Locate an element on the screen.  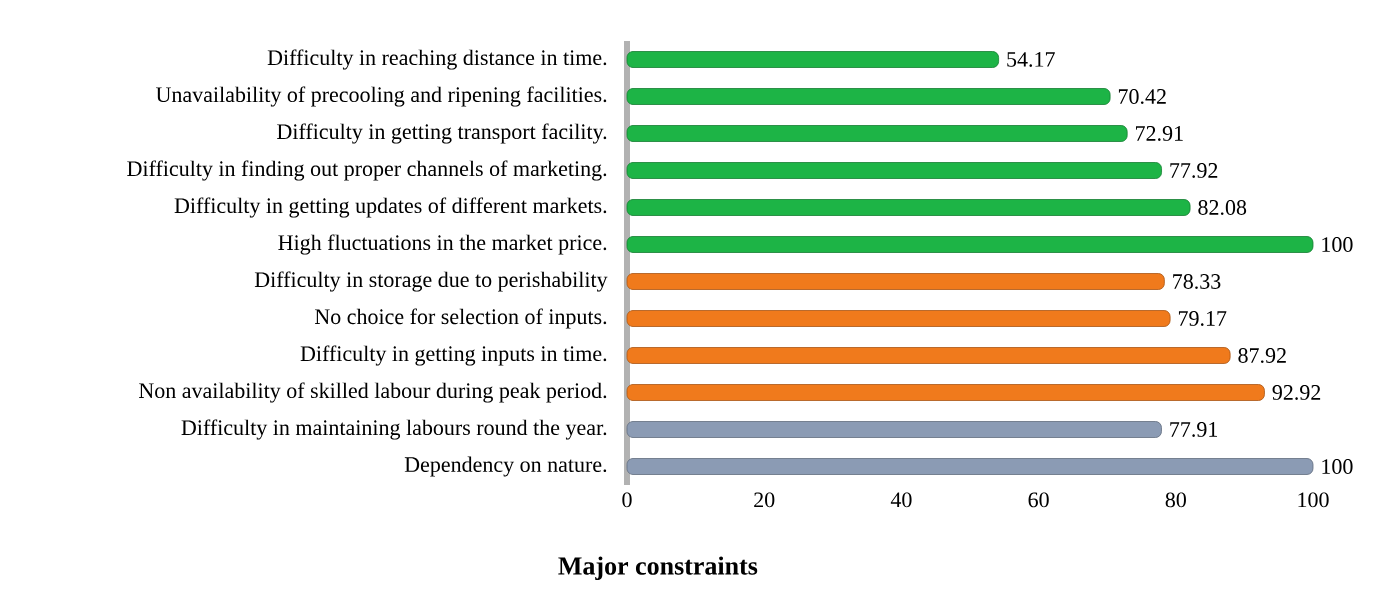
data-label: 92.92 is located at coordinates (1296, 392).